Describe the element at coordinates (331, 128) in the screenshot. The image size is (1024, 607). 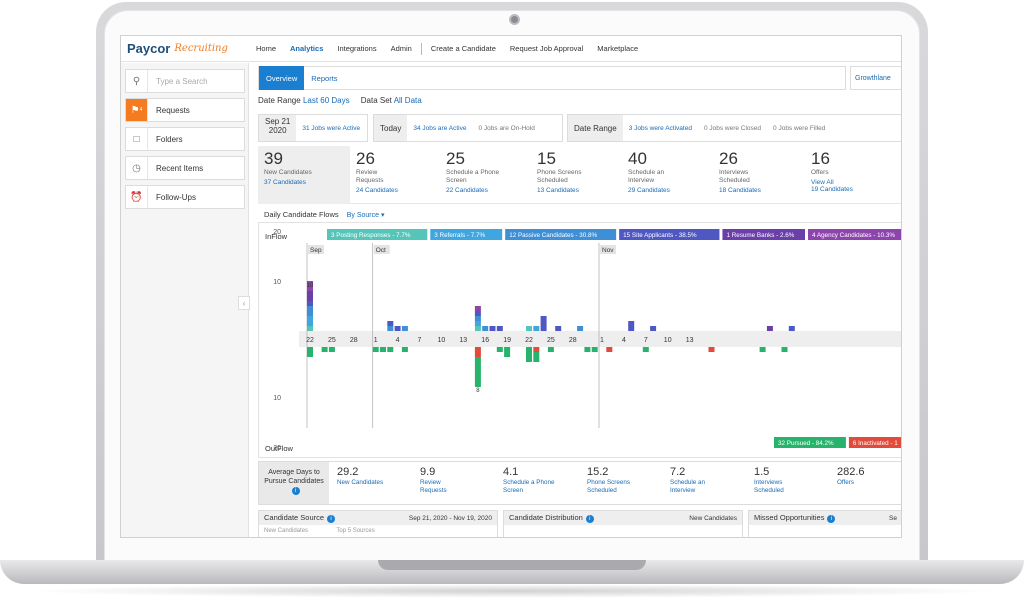
I see `jobs-active-left: 31 Jobs were Active` at that location.